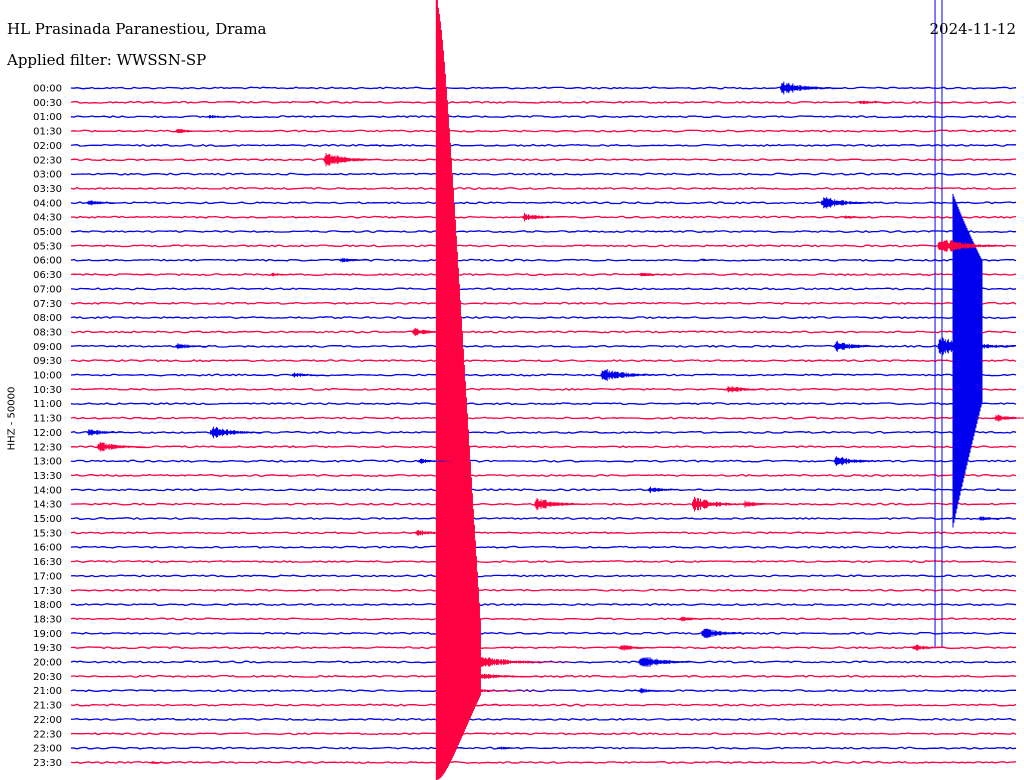  I want to click on tick-label: 07:00, so click(47, 289).